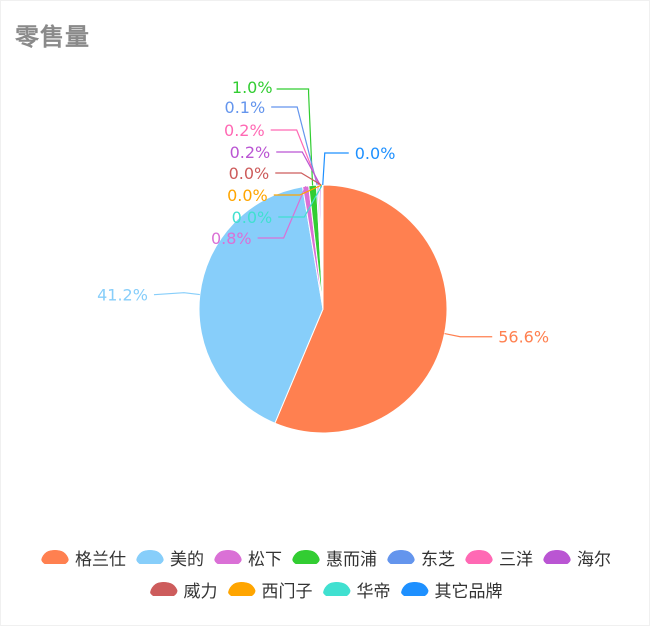 This screenshot has width=650, height=626. I want to click on legend-item-3: 惠而浦, so click(334, 557).